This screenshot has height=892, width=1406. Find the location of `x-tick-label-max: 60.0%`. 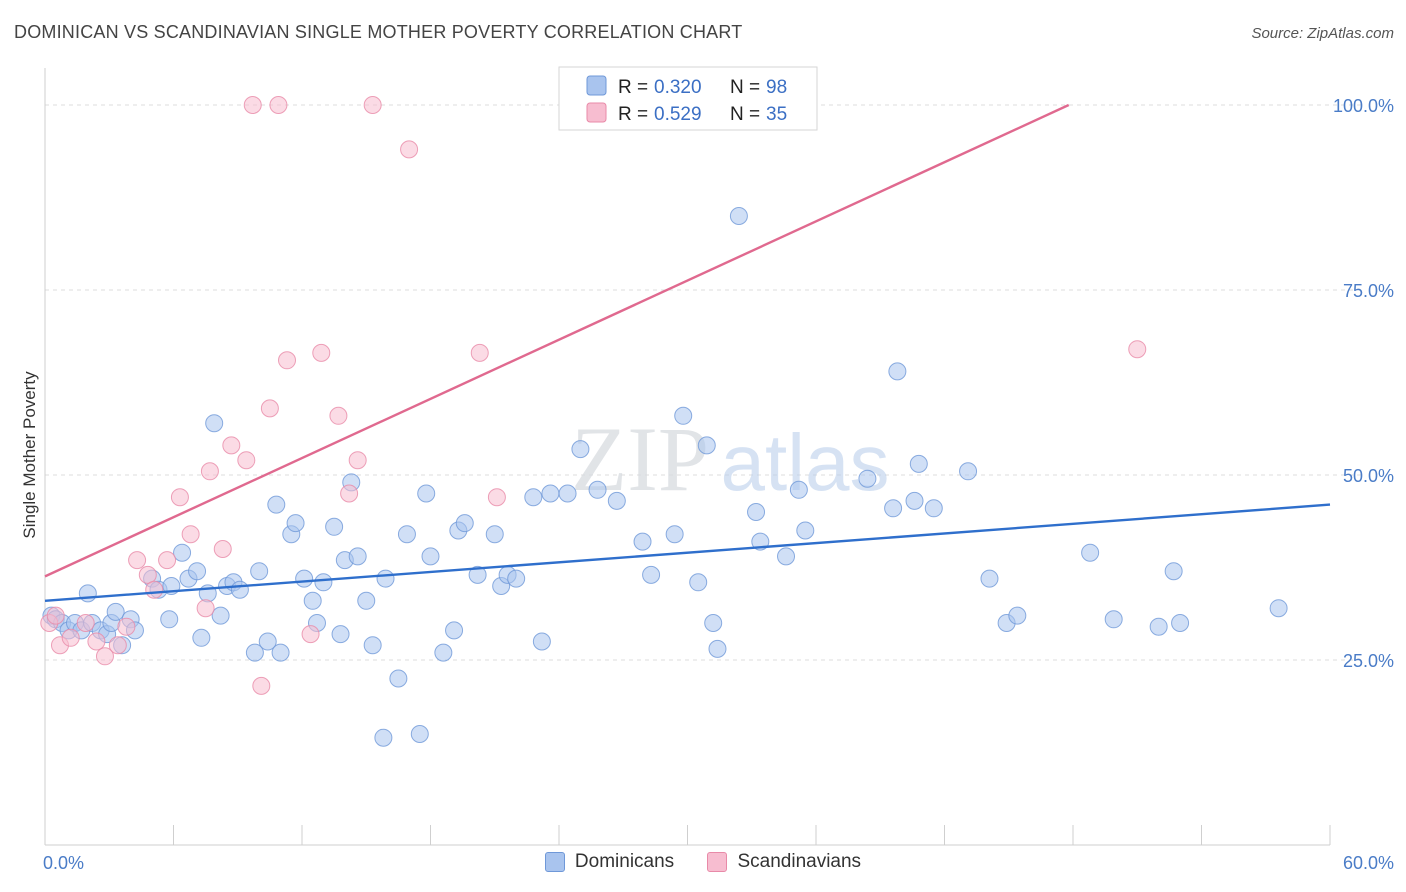

x-tick-label-max: 60.0% is located at coordinates (1368, 863).